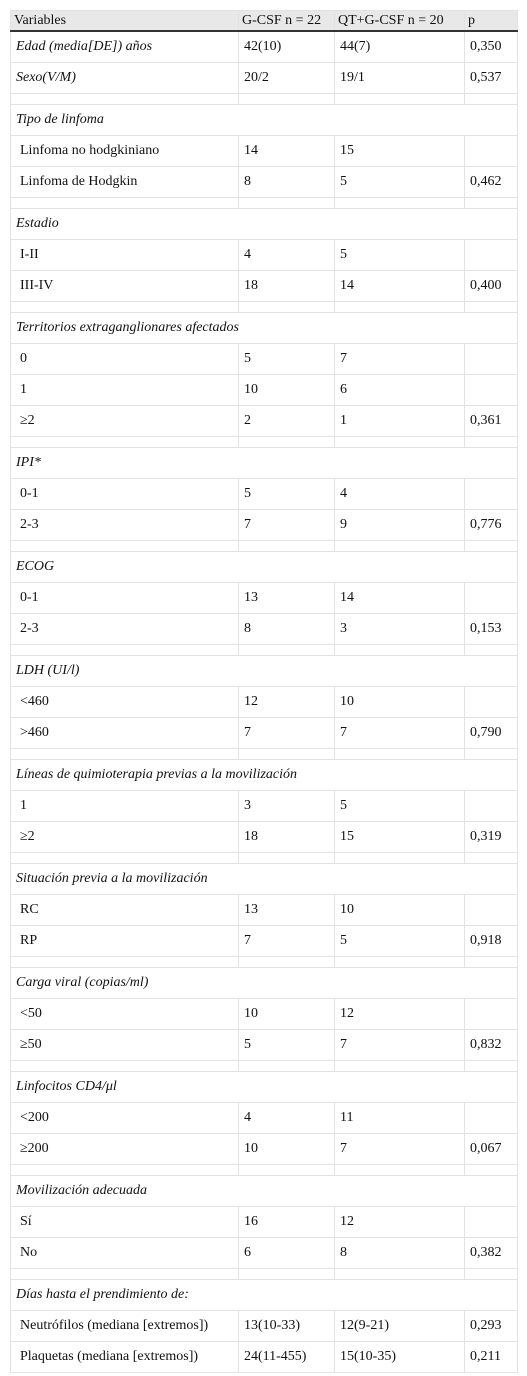  I want to click on table-row: 2-3 7 9 0,776, so click(264, 525).